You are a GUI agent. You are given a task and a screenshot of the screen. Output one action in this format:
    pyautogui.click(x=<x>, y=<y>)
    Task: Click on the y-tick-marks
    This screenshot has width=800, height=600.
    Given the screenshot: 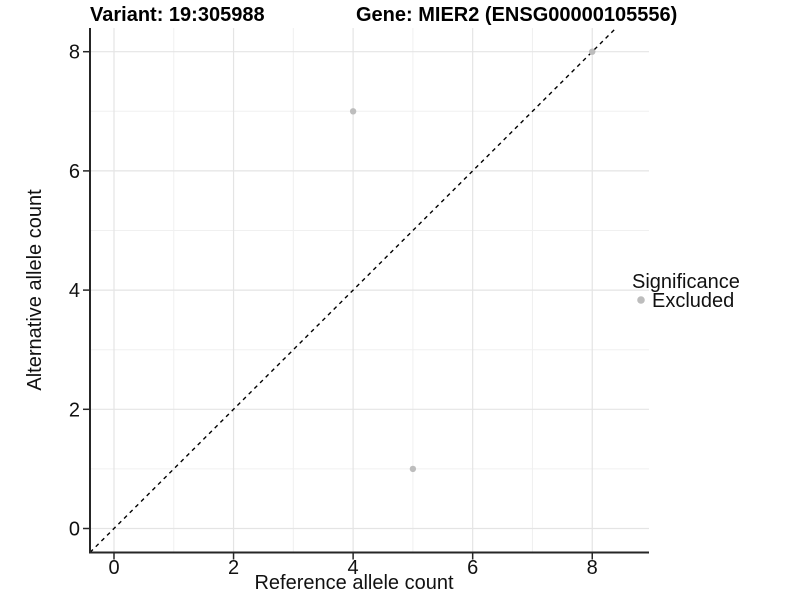 What is the action you would take?
    pyautogui.click(x=86, y=290)
    